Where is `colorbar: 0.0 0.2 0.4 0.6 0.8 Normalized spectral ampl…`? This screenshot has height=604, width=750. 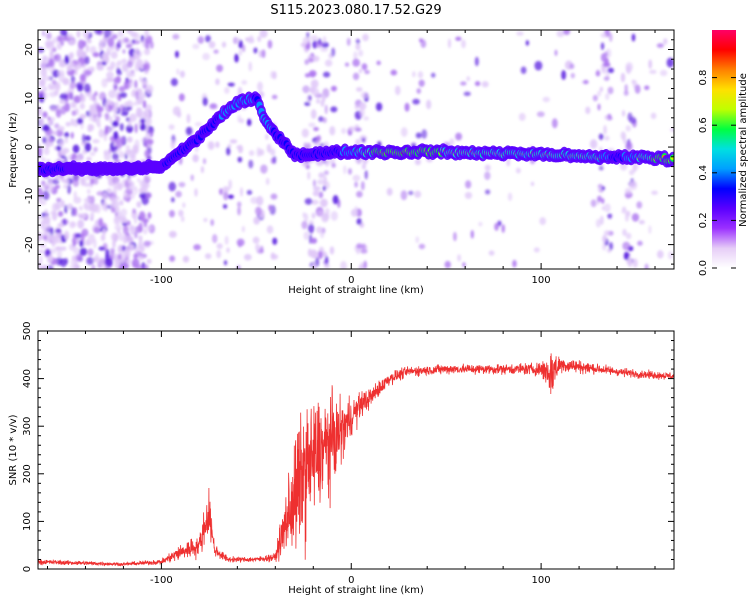 colorbar: 0.0 0.2 0.4 0.6 0.8 Normalized spectral ampl… is located at coordinates (723, 153).